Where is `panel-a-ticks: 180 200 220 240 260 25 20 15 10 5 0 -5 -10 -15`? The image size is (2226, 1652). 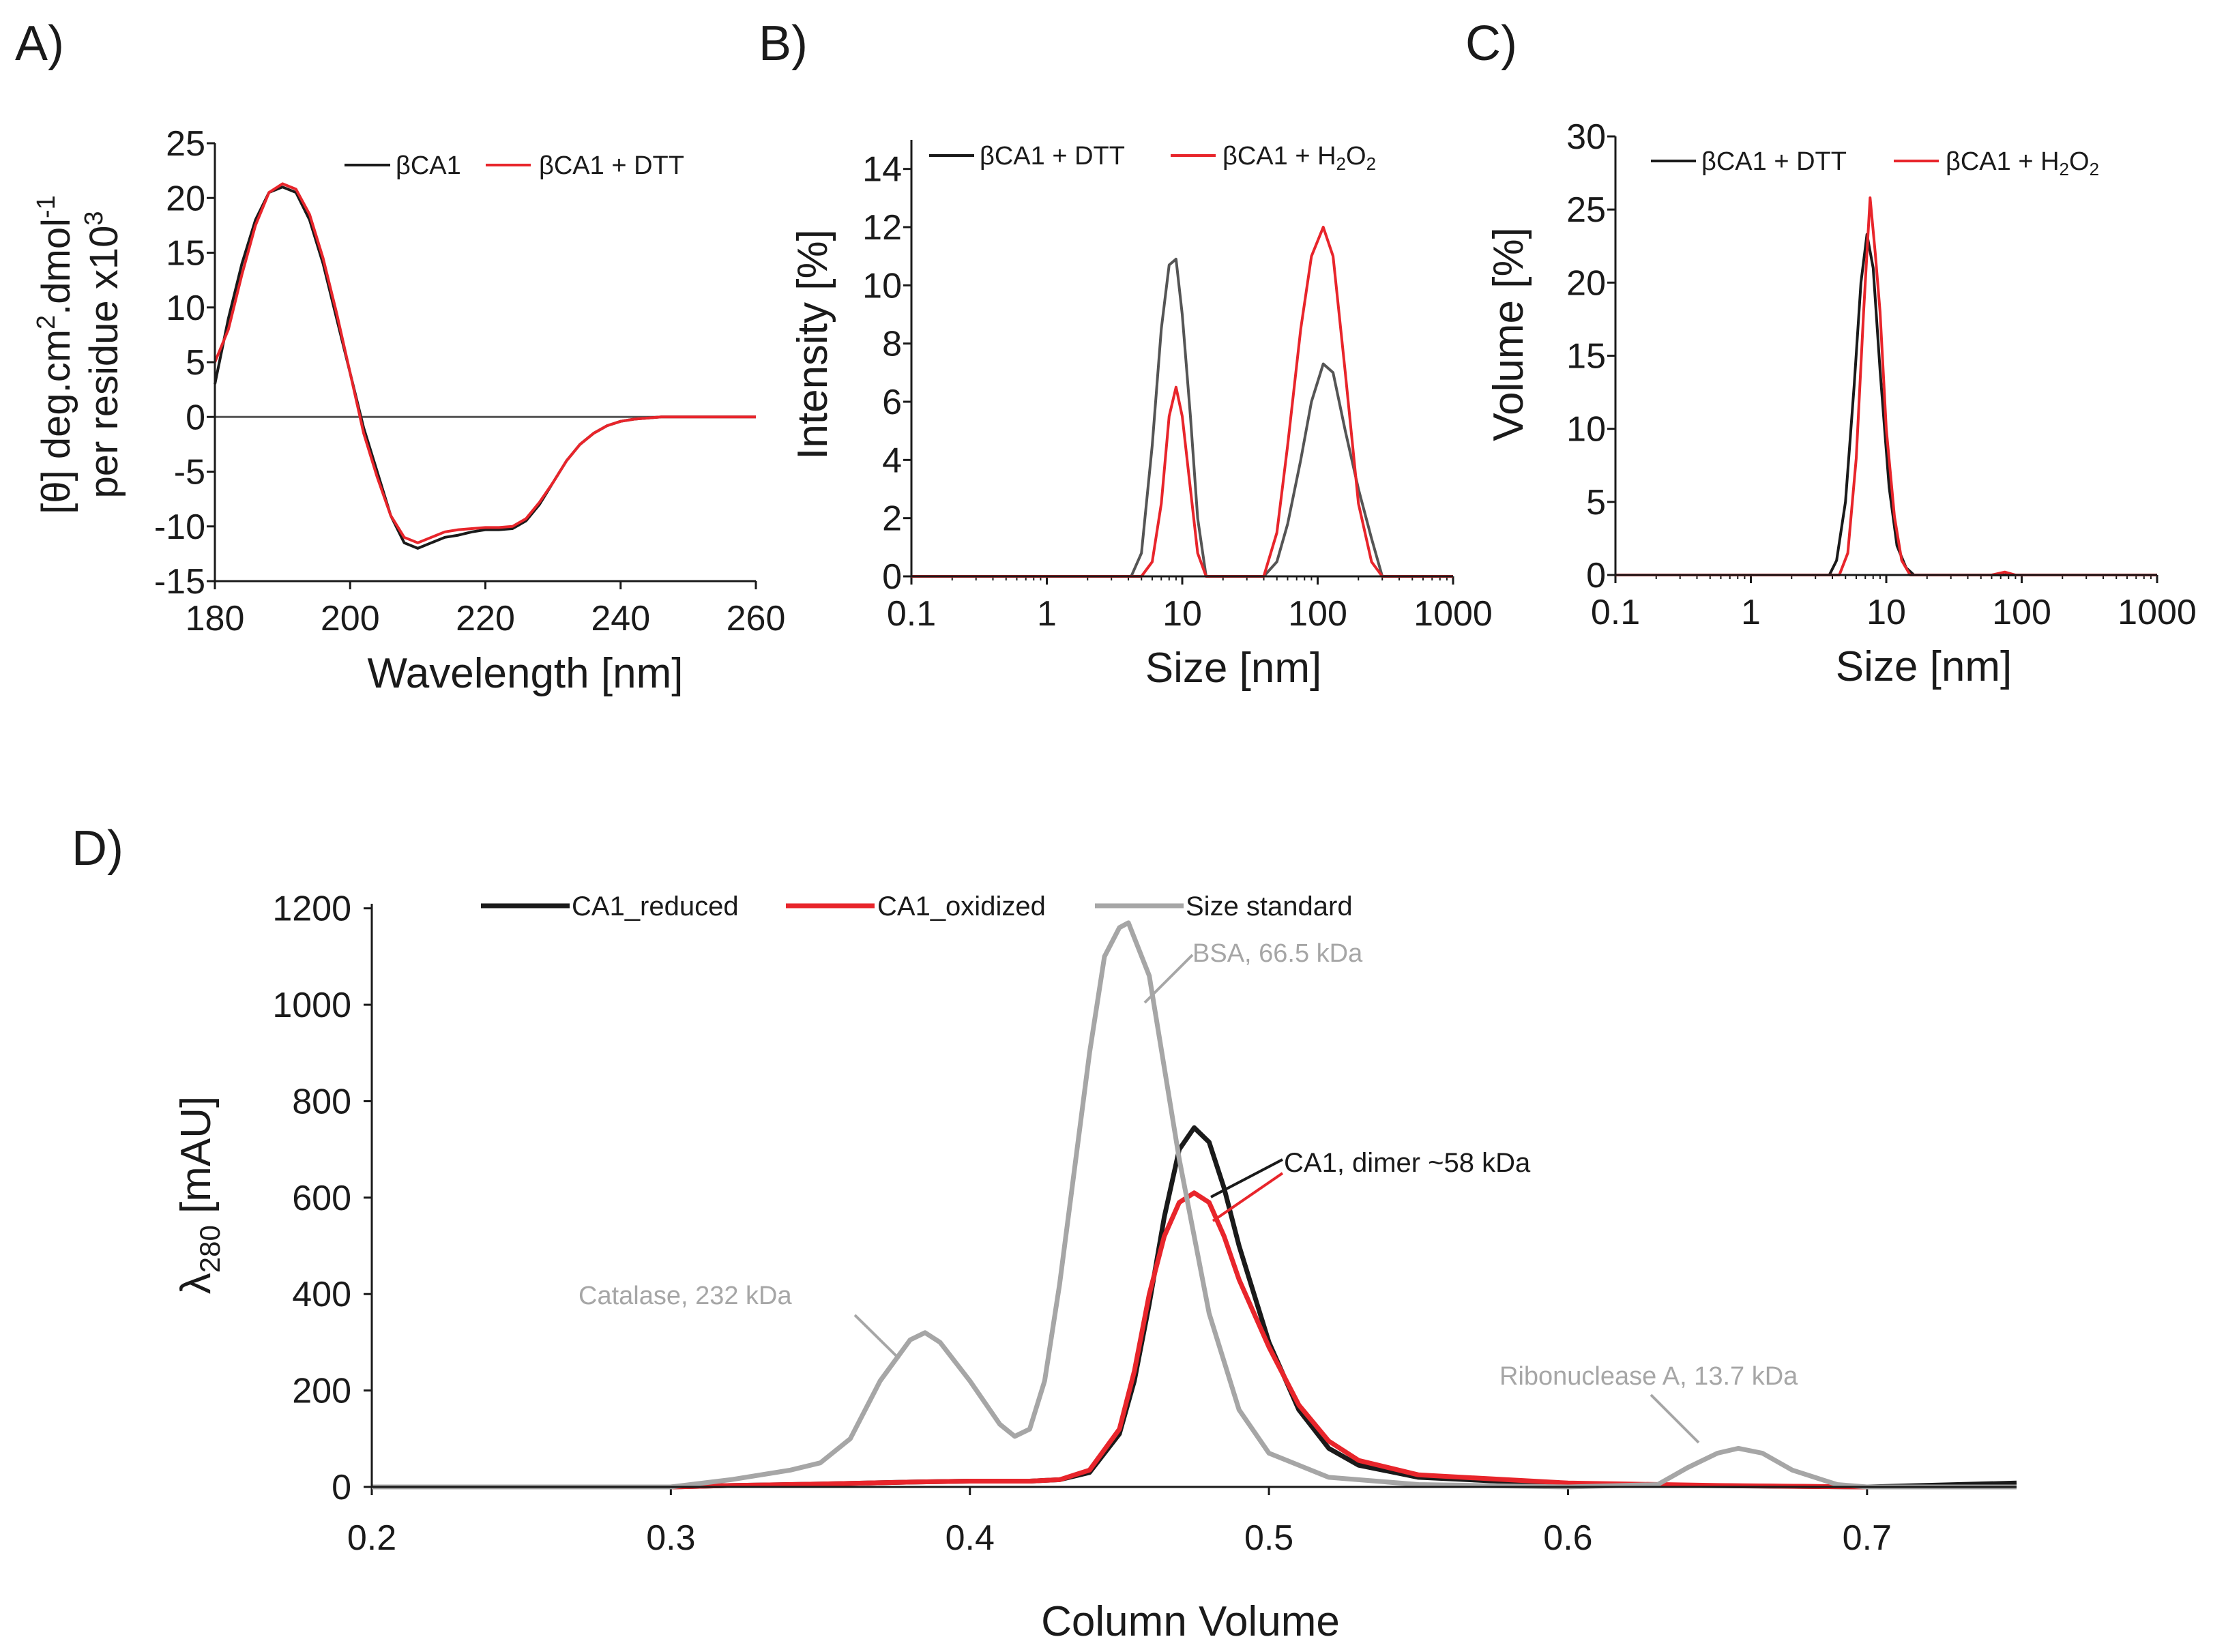
panel-a-ticks: 180 200 220 240 260 25 20 15 10 5 0 -5 -10 -15 is located at coordinates (470, 381).